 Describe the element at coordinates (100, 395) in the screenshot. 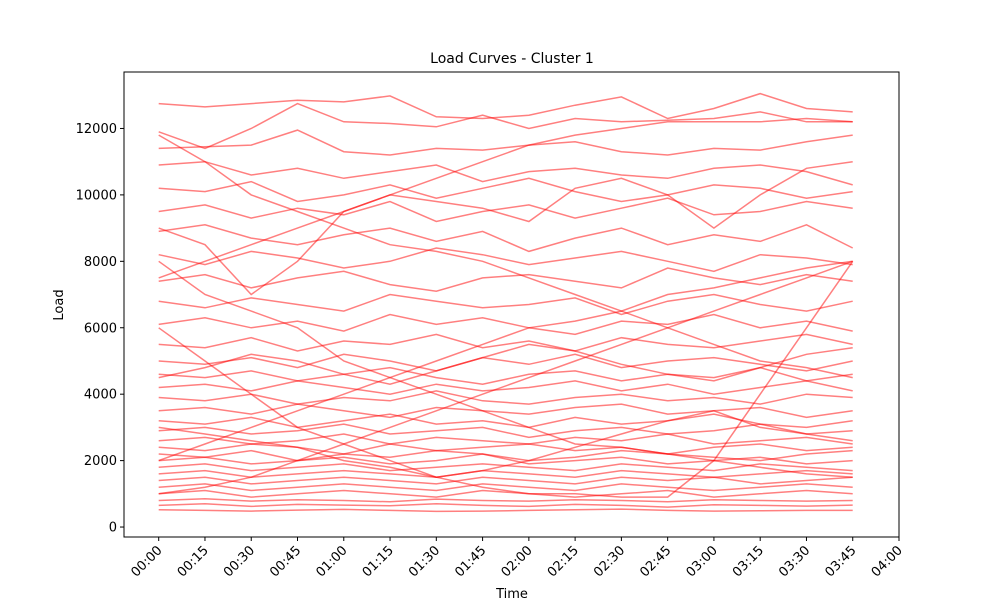

I see `y-tick-label: 4000` at that location.